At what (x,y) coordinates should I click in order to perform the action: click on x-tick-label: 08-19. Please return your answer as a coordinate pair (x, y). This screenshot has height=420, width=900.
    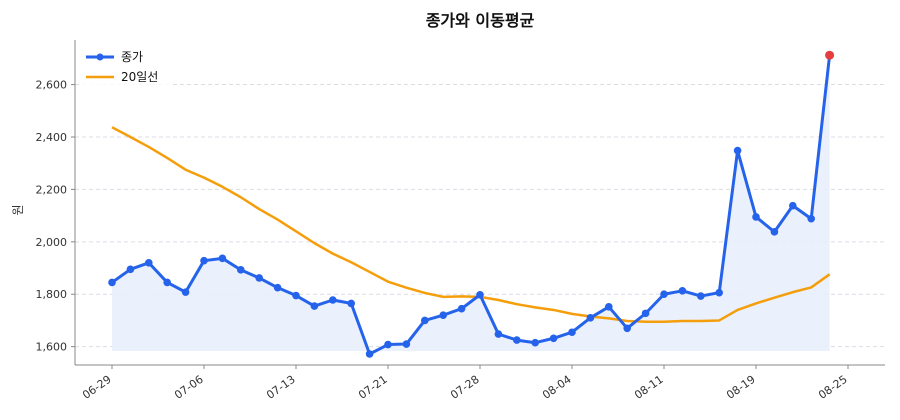
    Looking at the image, I should click on (741, 387).